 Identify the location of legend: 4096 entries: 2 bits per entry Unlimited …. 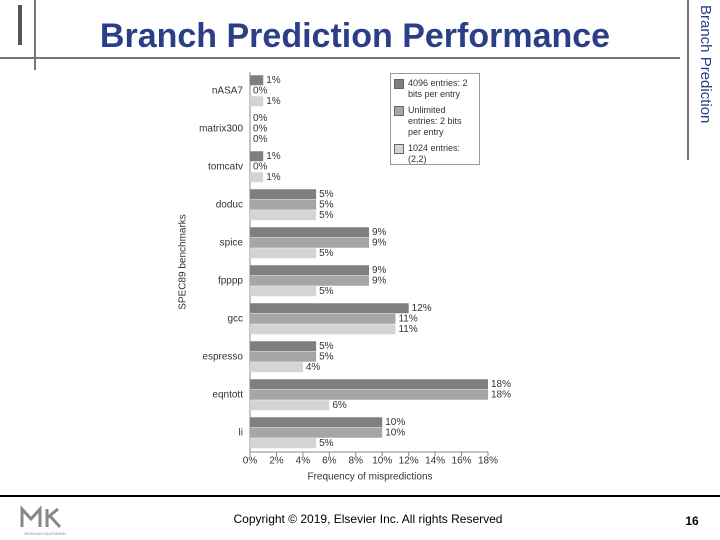
(435, 119).